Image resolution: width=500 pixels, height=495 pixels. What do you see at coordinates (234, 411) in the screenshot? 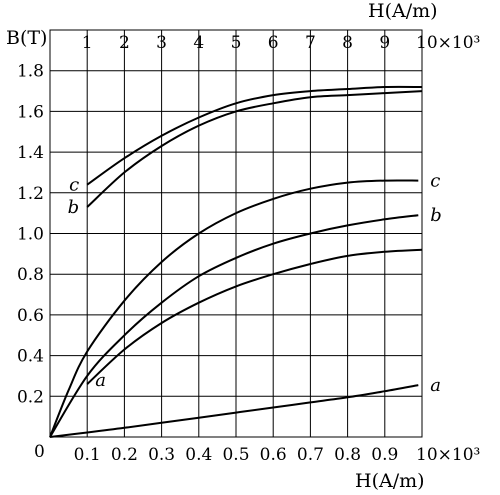
I see `curve-a-bottom` at bounding box center [234, 411].